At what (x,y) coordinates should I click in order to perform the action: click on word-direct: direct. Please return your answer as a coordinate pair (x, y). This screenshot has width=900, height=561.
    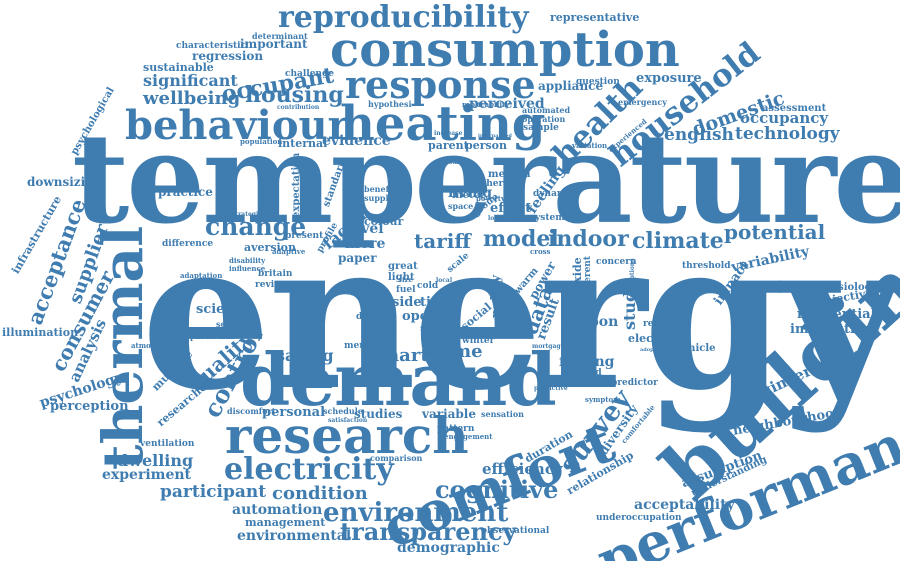
    Looking at the image, I should click on (371, 317).